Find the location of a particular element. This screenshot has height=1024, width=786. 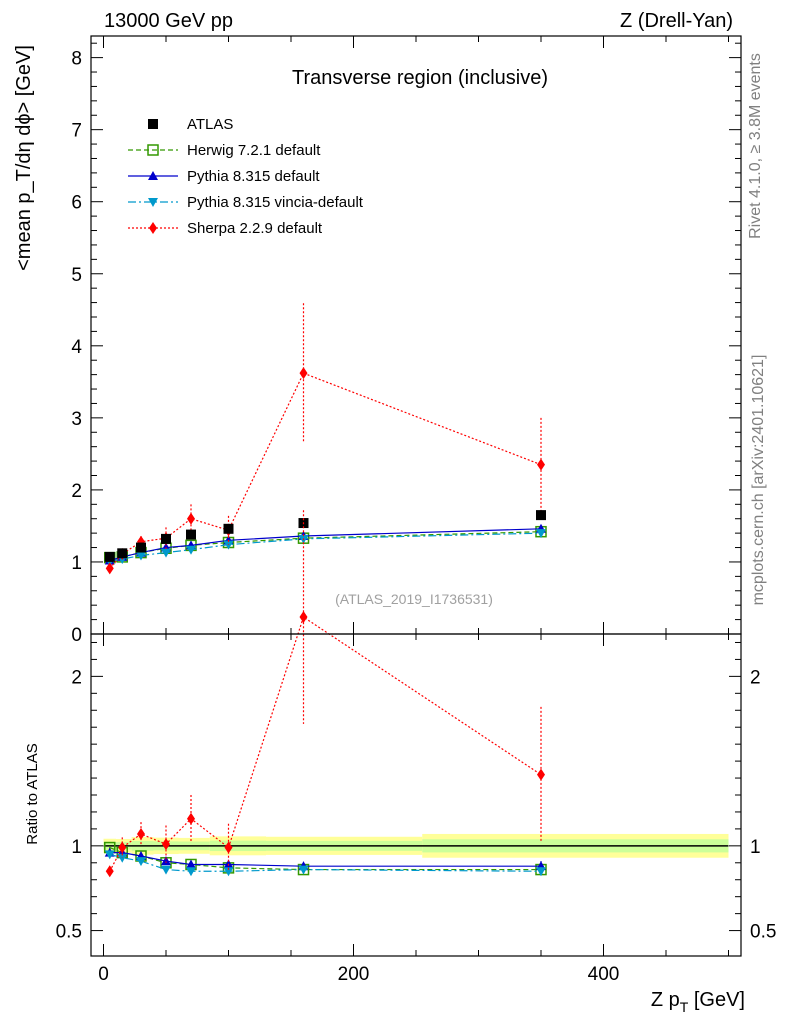

reference-label: (ATLAS_2019_I1736531) is located at coordinates (414, 599).